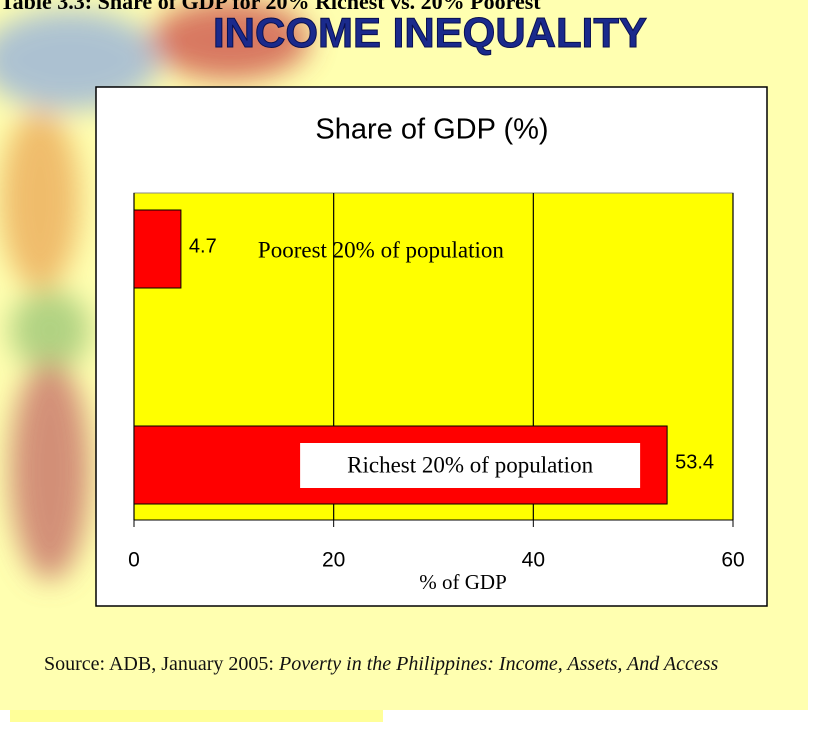  I want to click on slide-strip, so click(196, 716).